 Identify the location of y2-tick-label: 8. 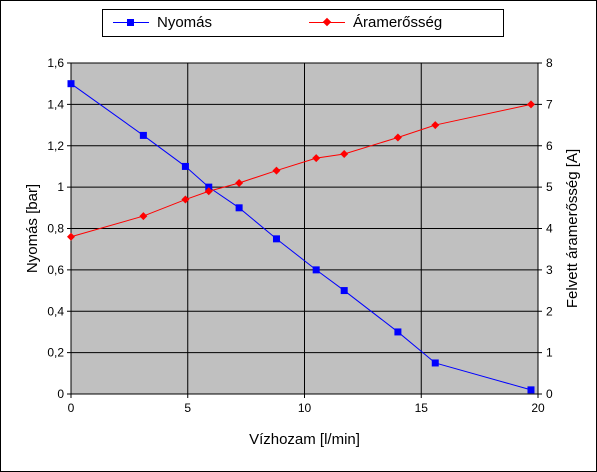
(549, 63).